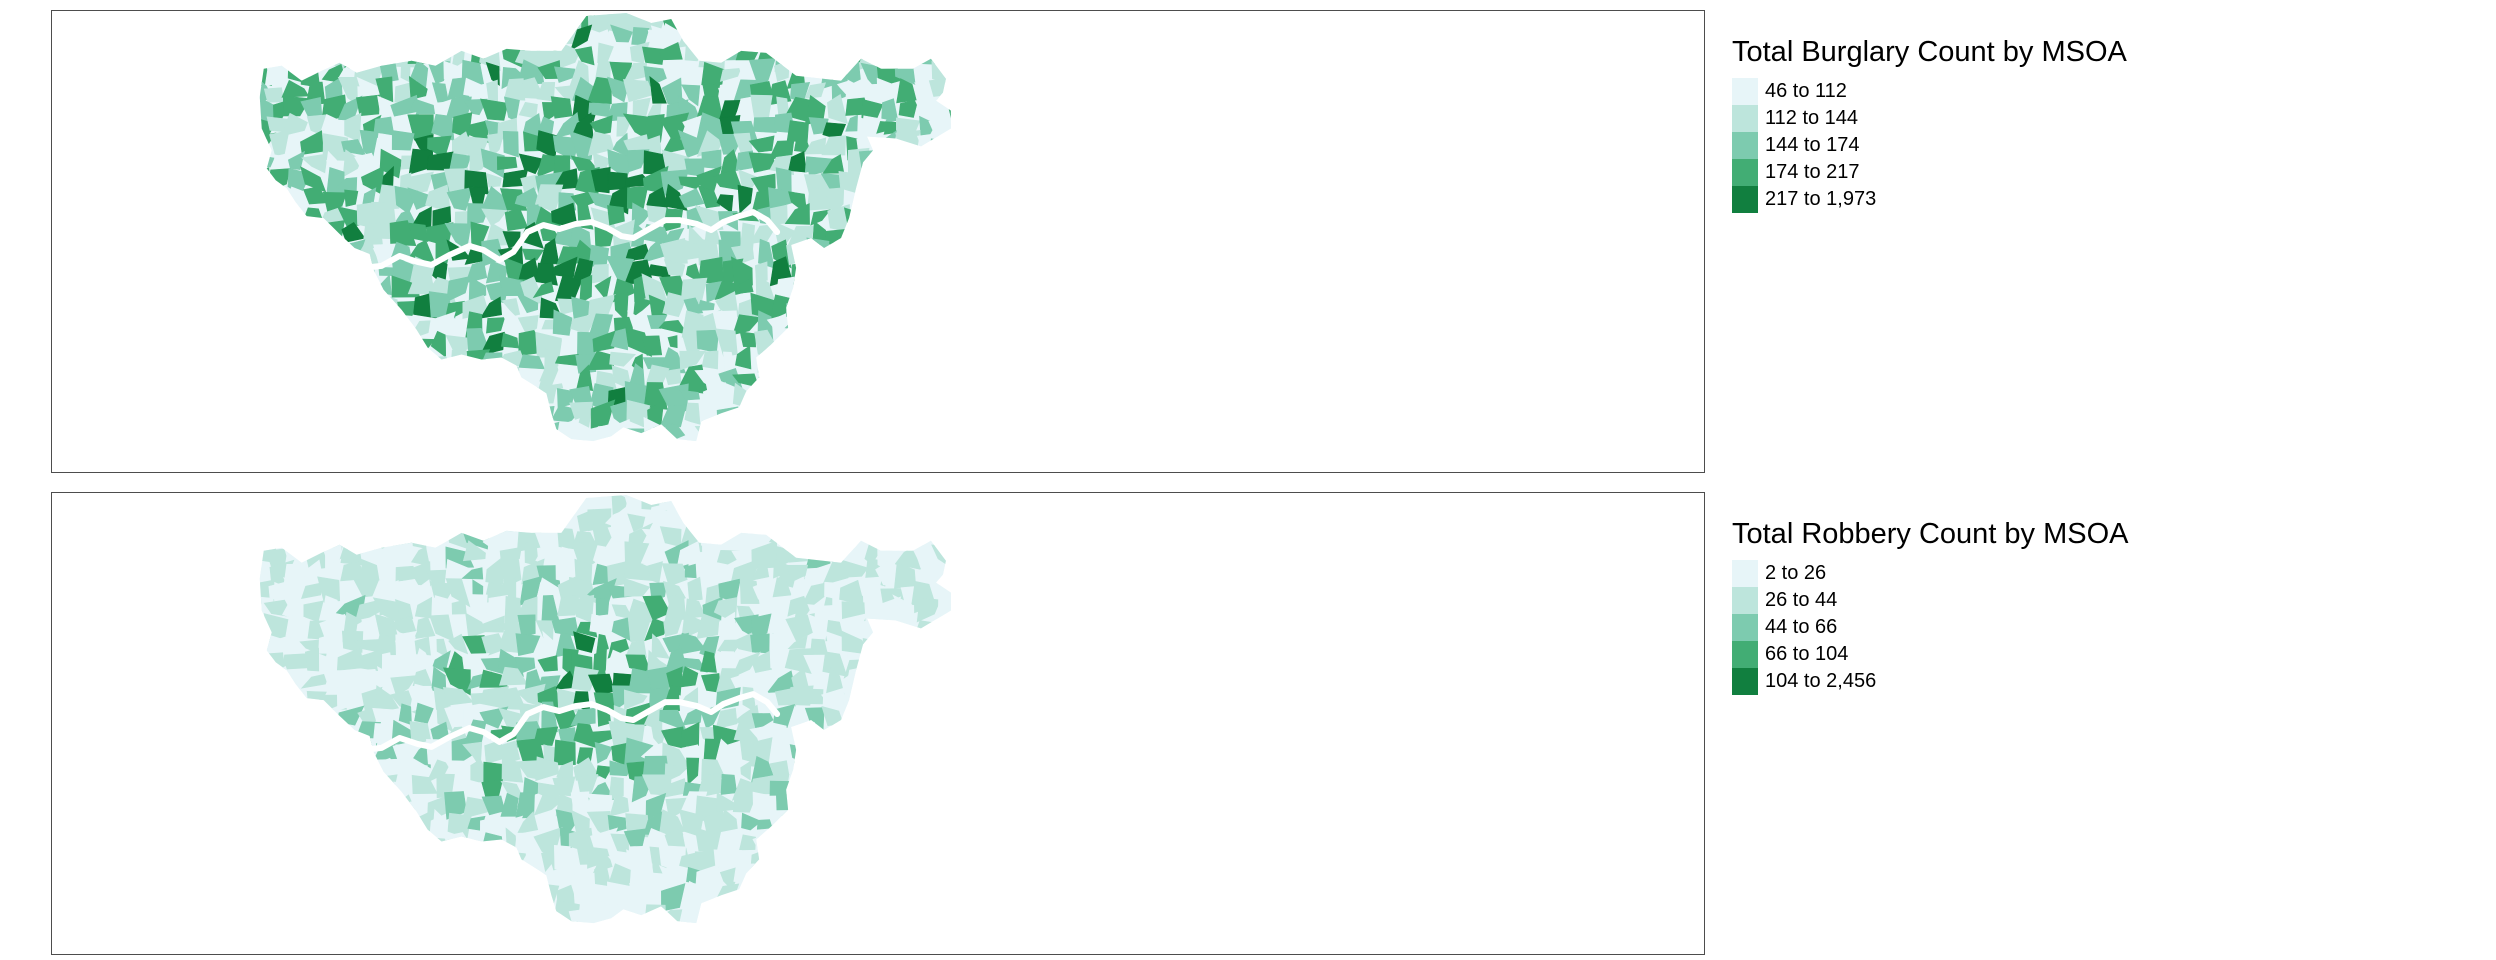 The width and height of the screenshot is (2496, 960). What do you see at coordinates (1806, 91) in the screenshot?
I see `legend-label: 46 to 112` at bounding box center [1806, 91].